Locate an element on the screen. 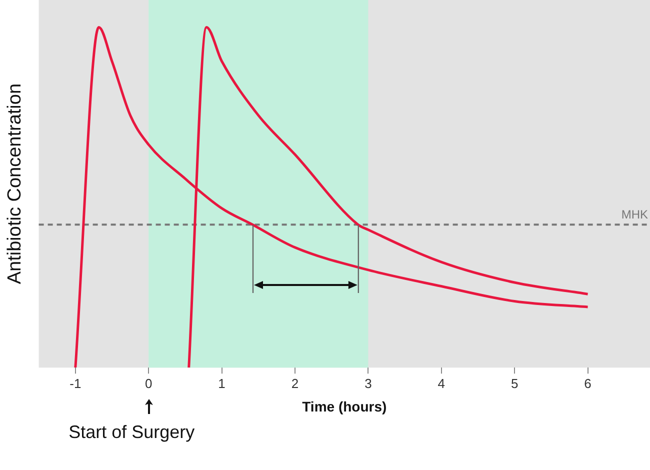 Image resolution: width=650 pixels, height=470 pixels. x-axis-title: Time (hours) is located at coordinates (344, 406).